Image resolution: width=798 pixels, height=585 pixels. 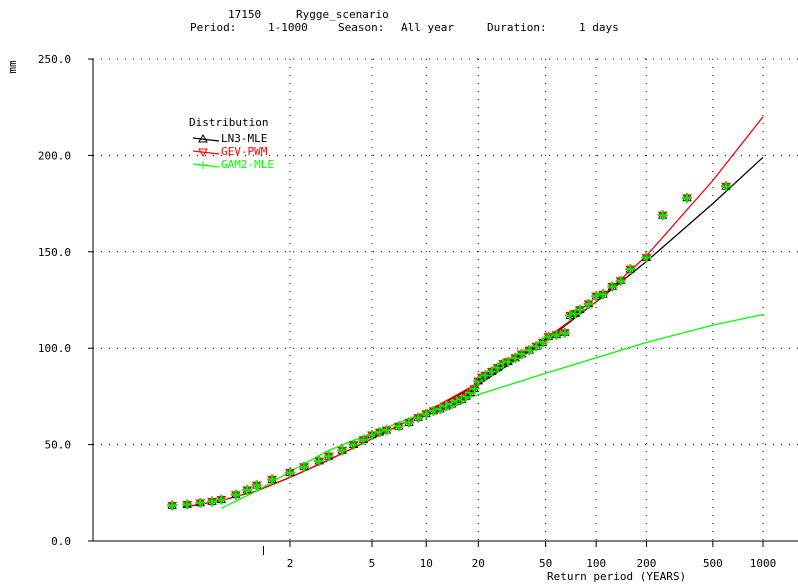 I want to click on season-value: All year, so click(x=427, y=27).